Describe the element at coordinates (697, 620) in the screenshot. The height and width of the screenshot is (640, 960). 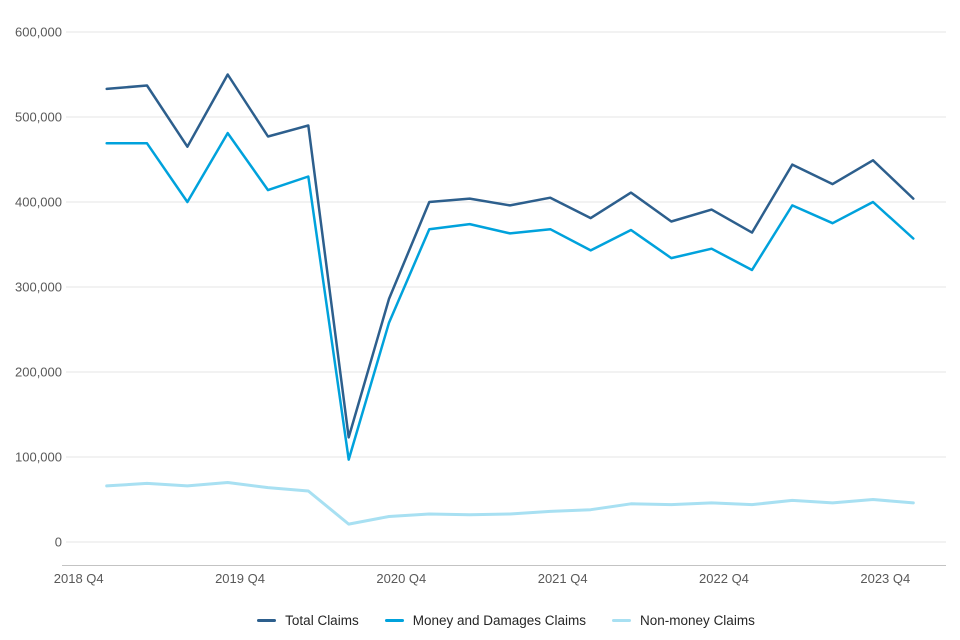
I see `legend-label: Non-money Claims` at that location.